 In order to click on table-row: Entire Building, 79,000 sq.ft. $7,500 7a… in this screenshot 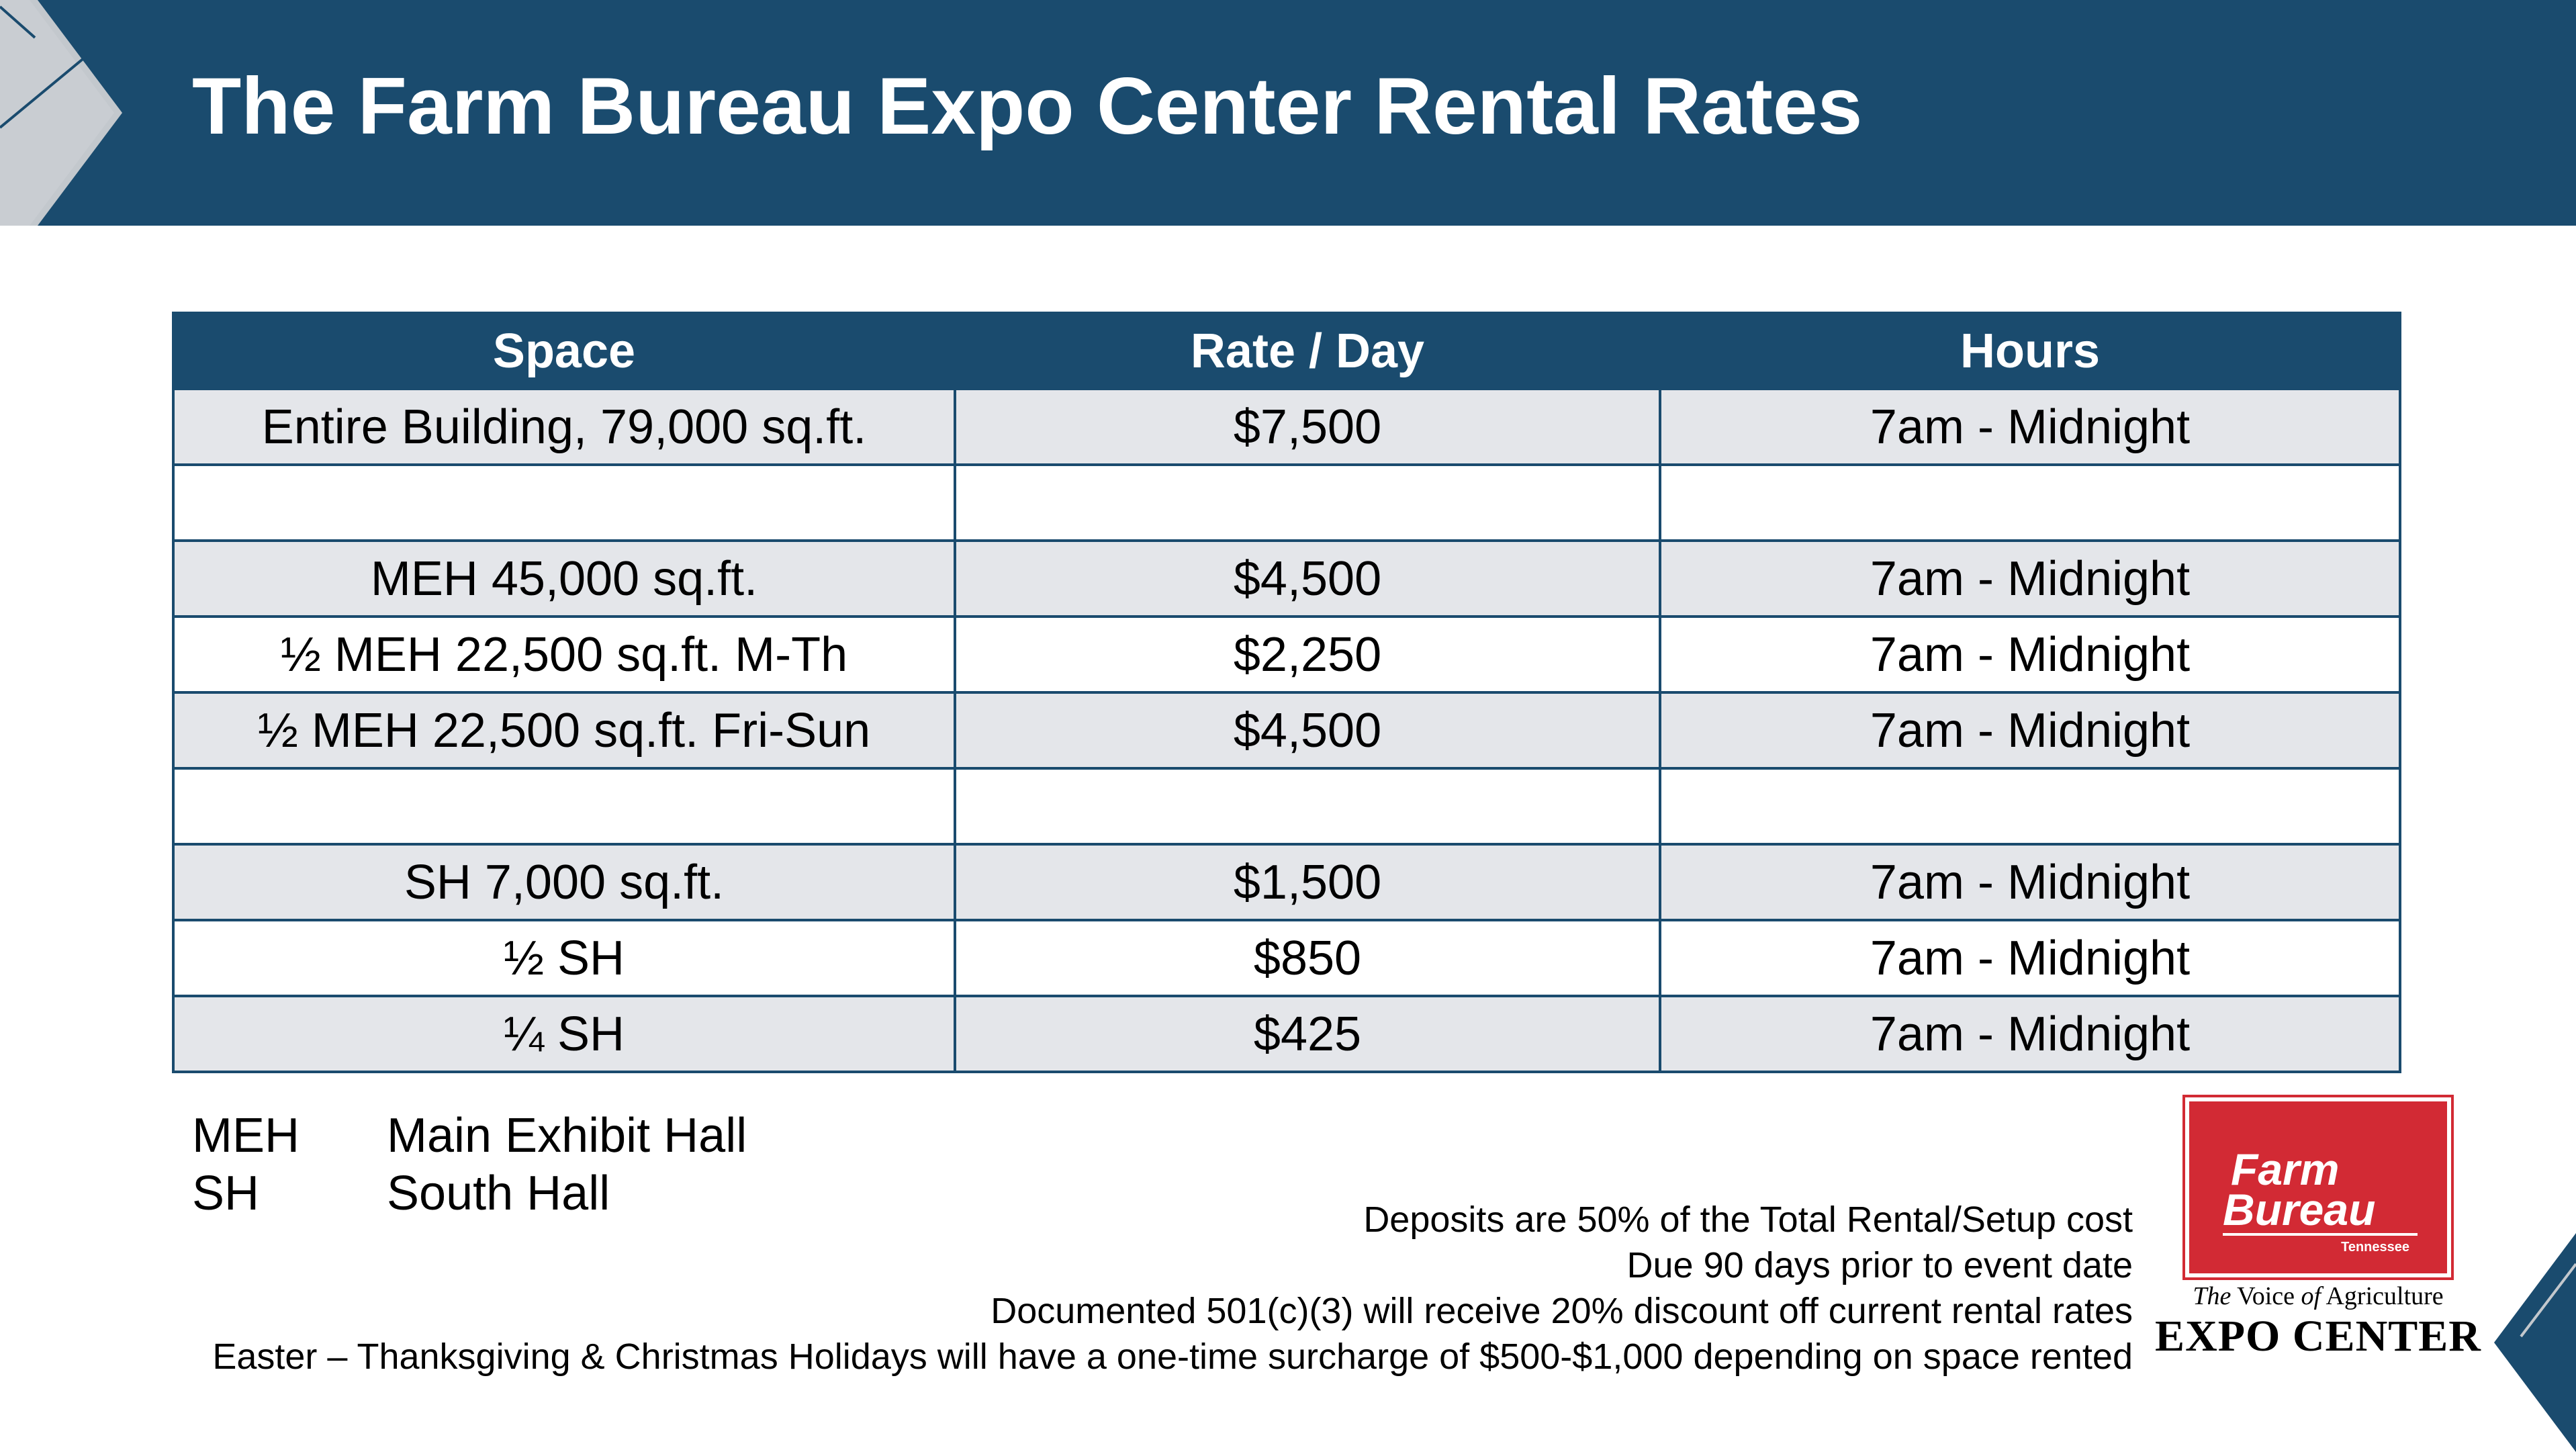, I will do `click(1286, 427)`.